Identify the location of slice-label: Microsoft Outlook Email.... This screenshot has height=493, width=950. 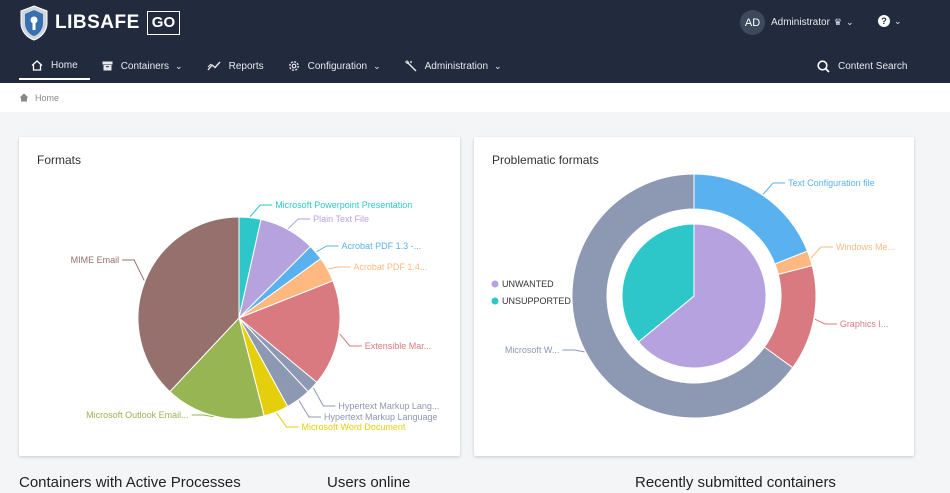
(137, 415).